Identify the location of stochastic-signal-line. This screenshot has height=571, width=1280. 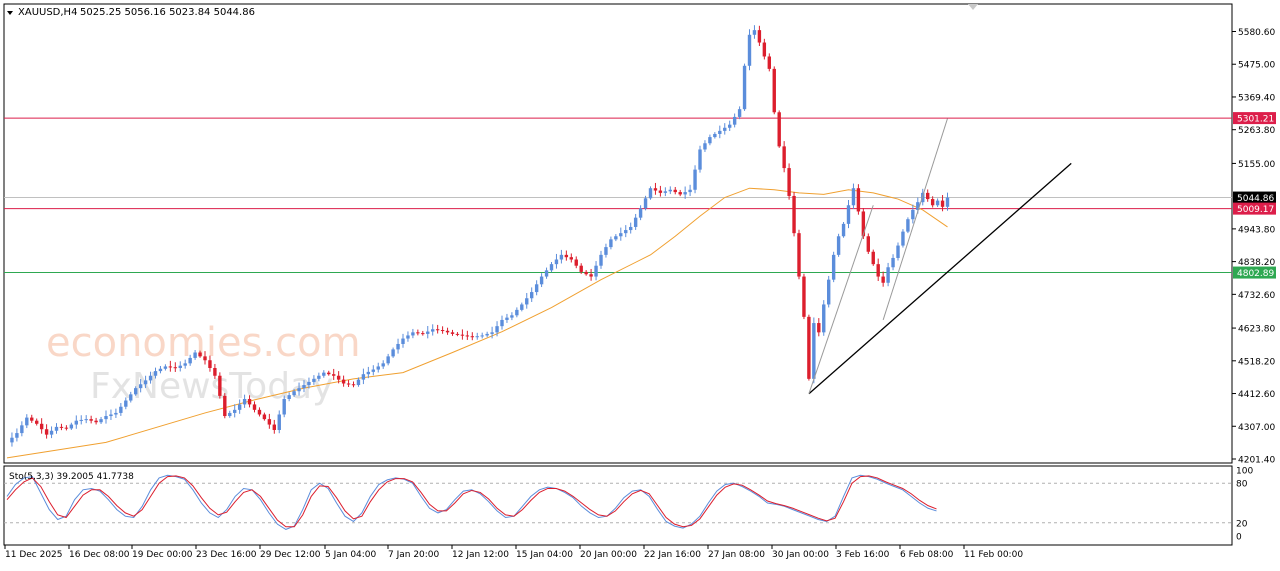
(471, 501).